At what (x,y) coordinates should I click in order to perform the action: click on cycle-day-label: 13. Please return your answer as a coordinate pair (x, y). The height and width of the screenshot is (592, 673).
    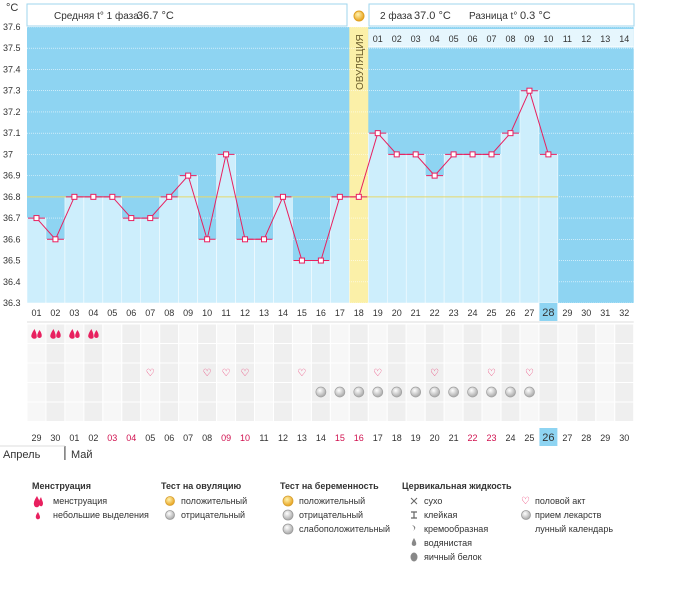
    Looking at the image, I should click on (264, 313).